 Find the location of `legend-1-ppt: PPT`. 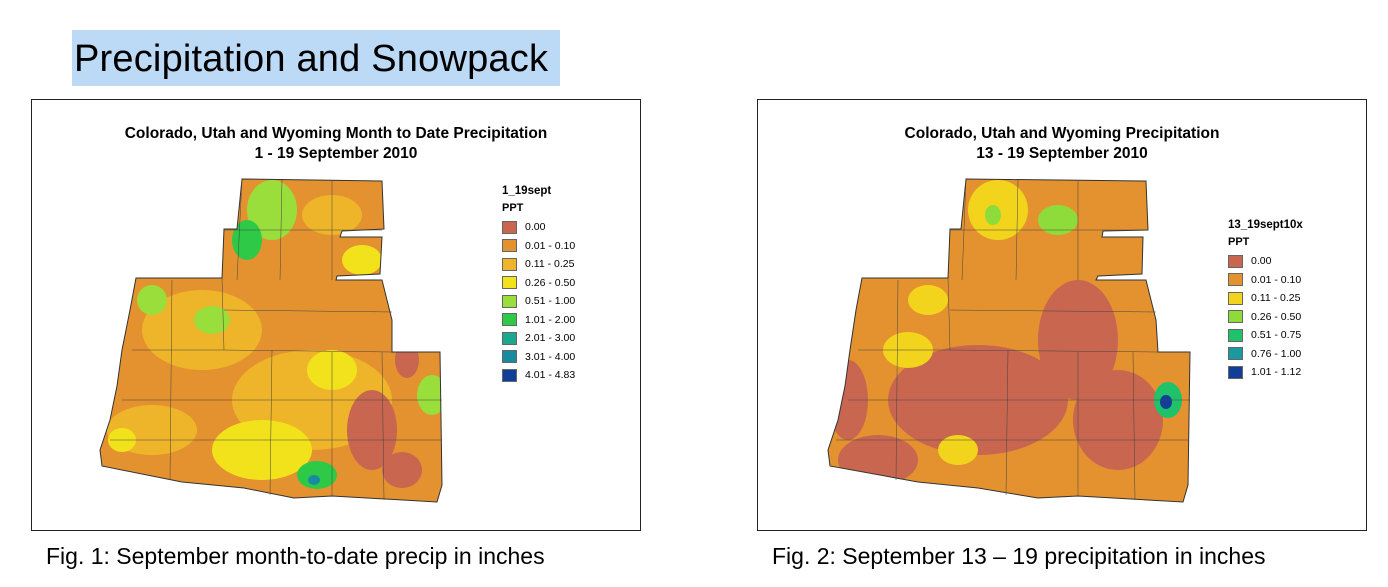

legend-1-ppt: PPT is located at coordinates (513, 208).